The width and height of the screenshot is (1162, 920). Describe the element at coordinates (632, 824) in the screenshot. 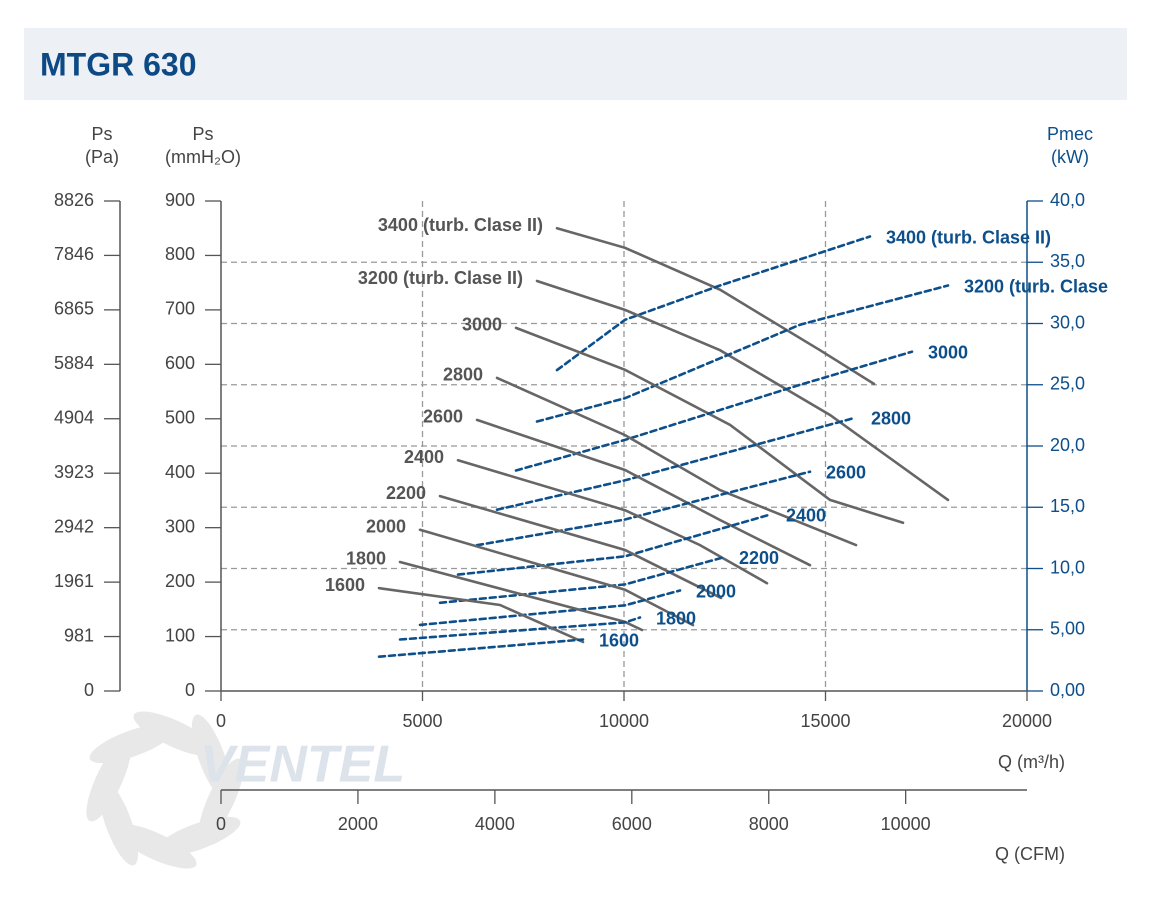

I see `cfm-tick-label: 6000` at that location.